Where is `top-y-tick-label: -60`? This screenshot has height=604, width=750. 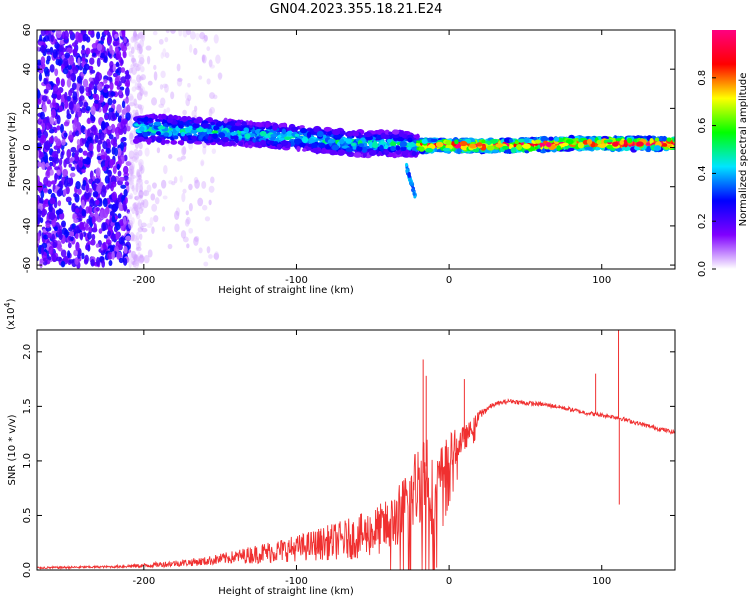 top-y-tick-label: -60 is located at coordinates (27, 265).